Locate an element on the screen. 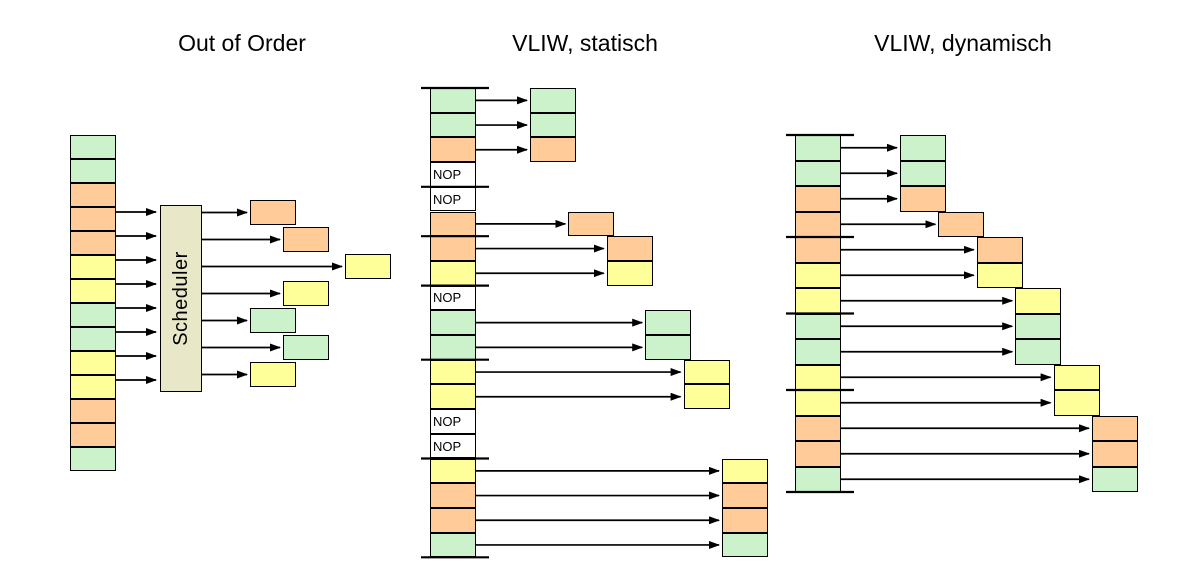 This screenshot has height=581, width=1197. title-out-of-order: Out of Order is located at coordinates (242, 43).